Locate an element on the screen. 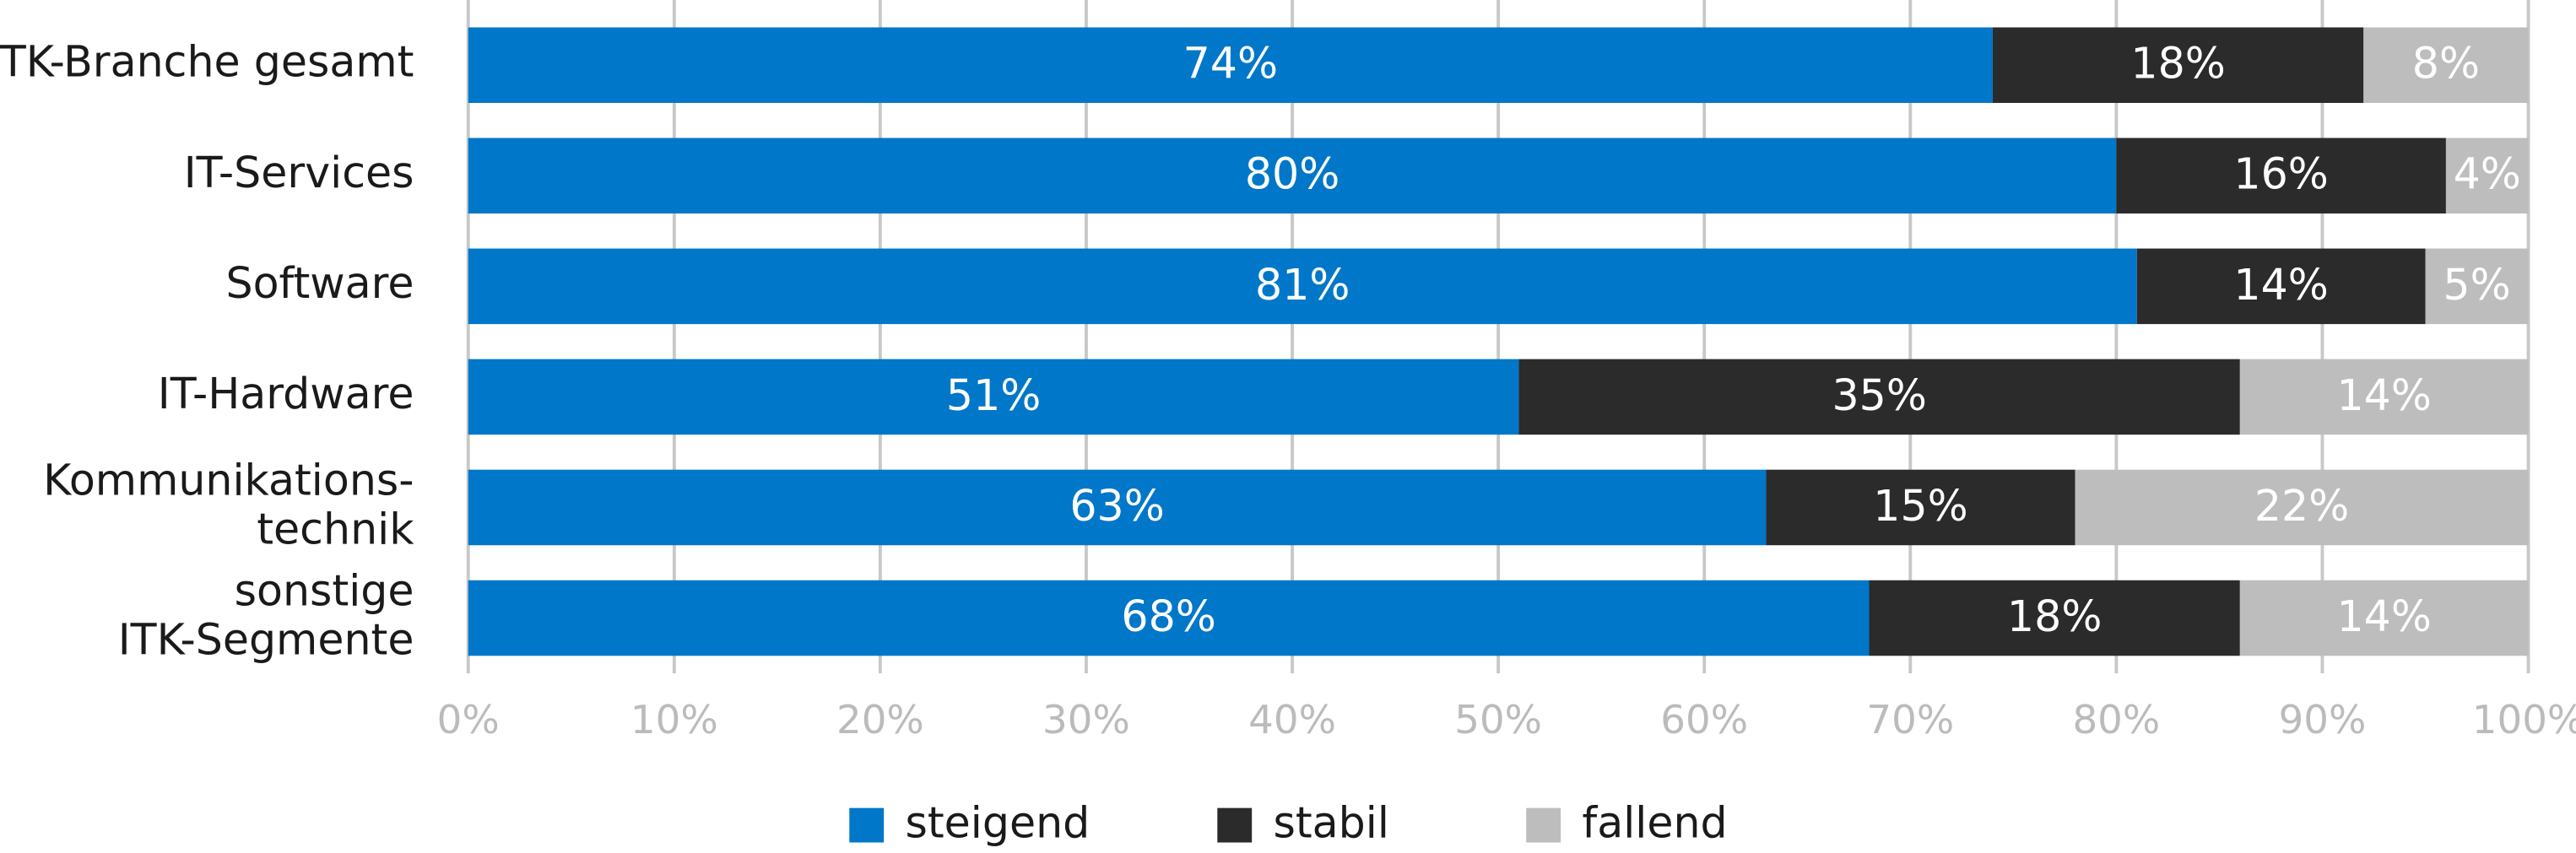  value-label: 74% is located at coordinates (1230, 64).